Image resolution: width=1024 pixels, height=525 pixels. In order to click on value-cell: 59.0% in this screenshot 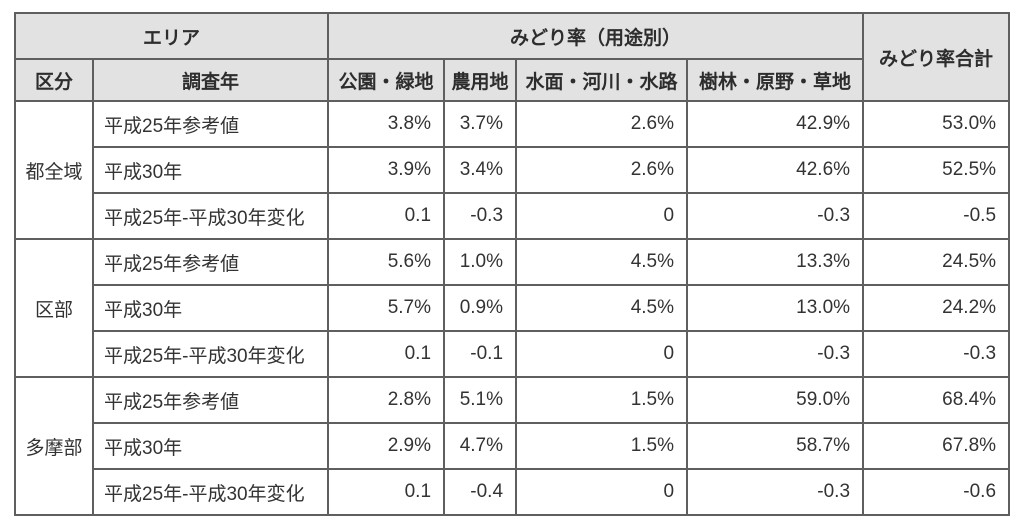, I will do `click(775, 400)`.